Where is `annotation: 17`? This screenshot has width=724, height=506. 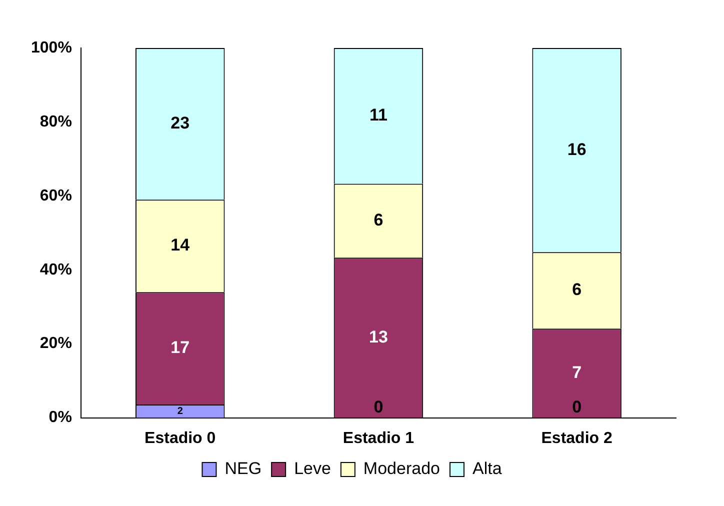 annotation: 17 is located at coordinates (180, 347).